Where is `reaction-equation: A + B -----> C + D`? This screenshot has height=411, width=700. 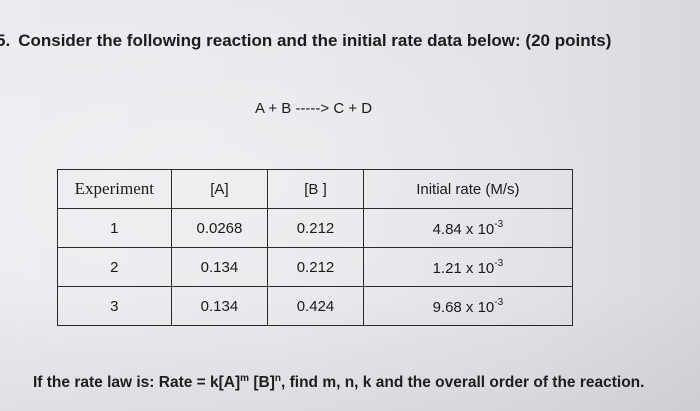 reaction-equation: A + B -----> C + D is located at coordinates (314, 108).